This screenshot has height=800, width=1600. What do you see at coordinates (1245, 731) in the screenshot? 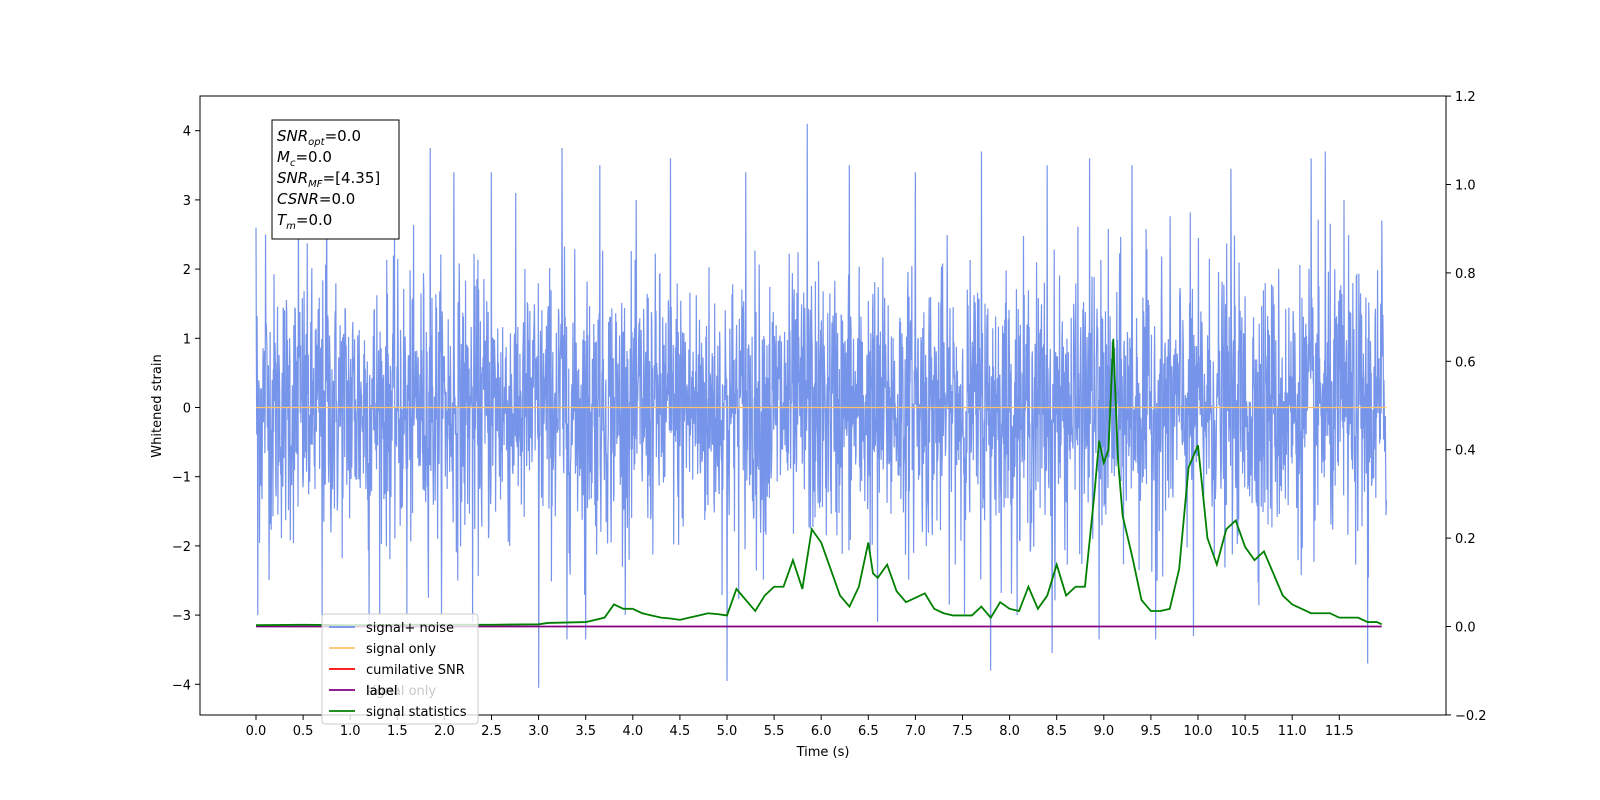
I see `x-tick-label: 10.5` at bounding box center [1245, 731].